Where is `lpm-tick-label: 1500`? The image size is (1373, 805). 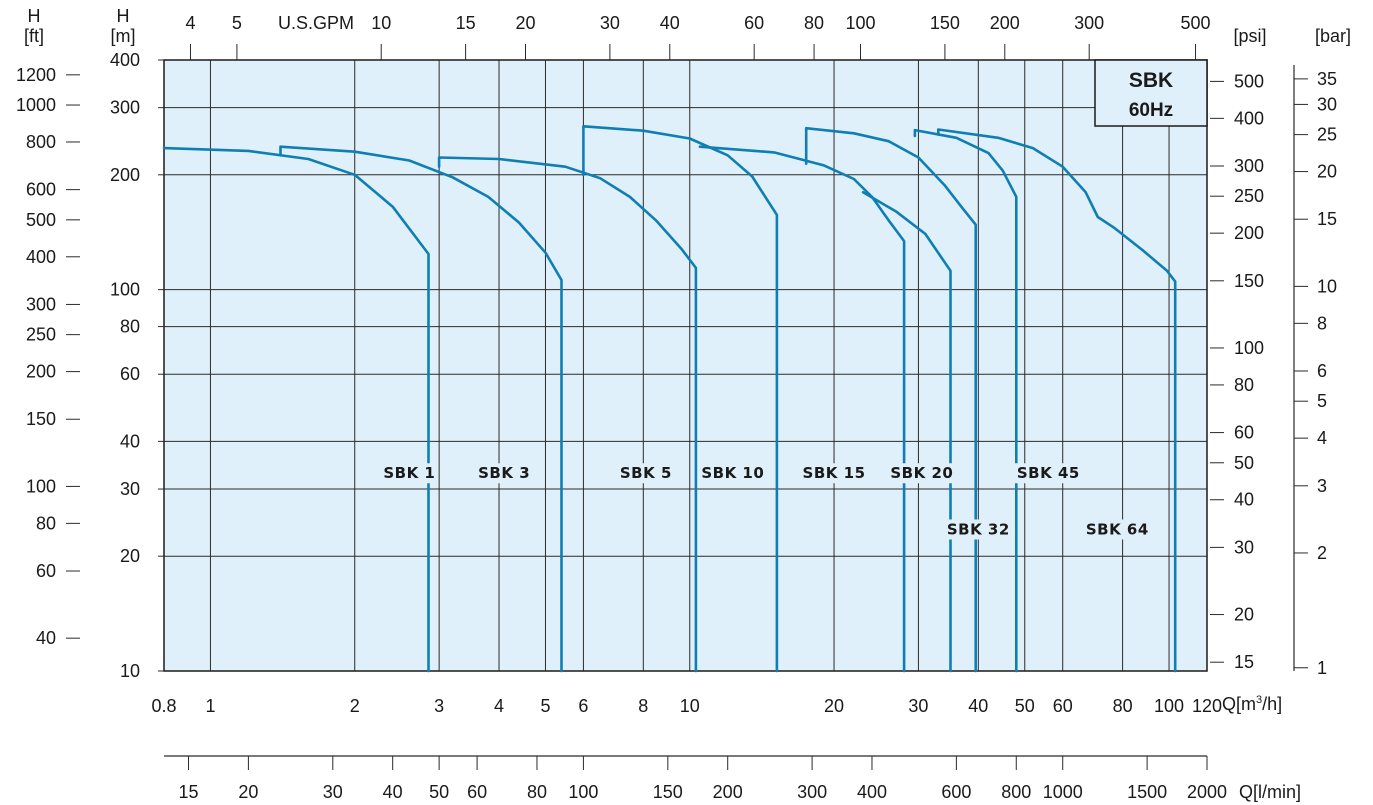
lpm-tick-label: 1500 is located at coordinates (1147, 792).